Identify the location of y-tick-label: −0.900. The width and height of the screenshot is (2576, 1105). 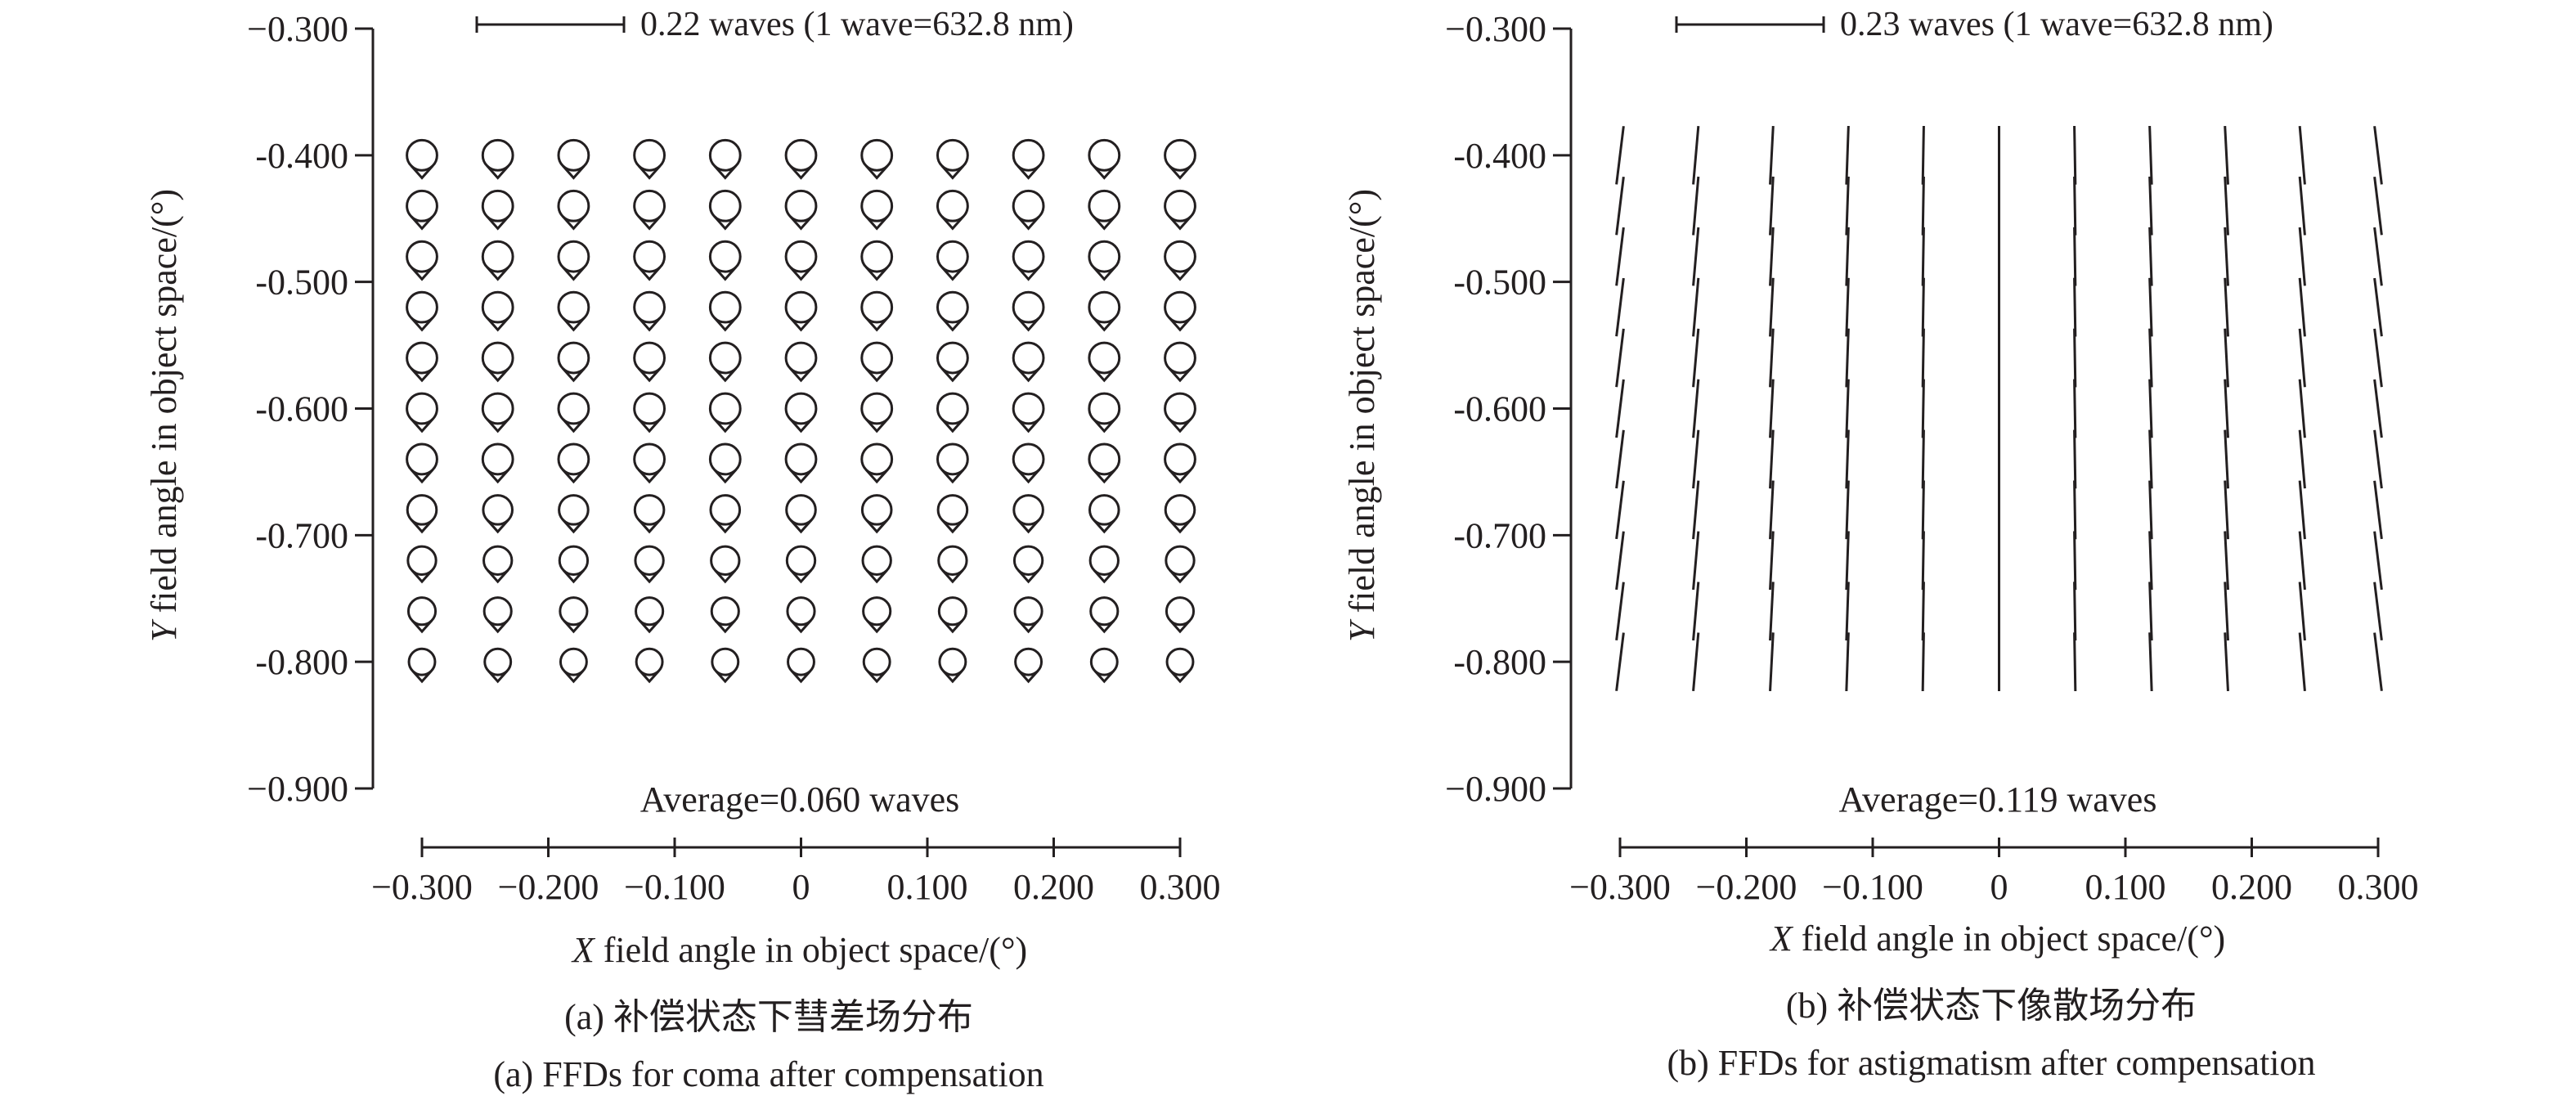
(1495, 789).